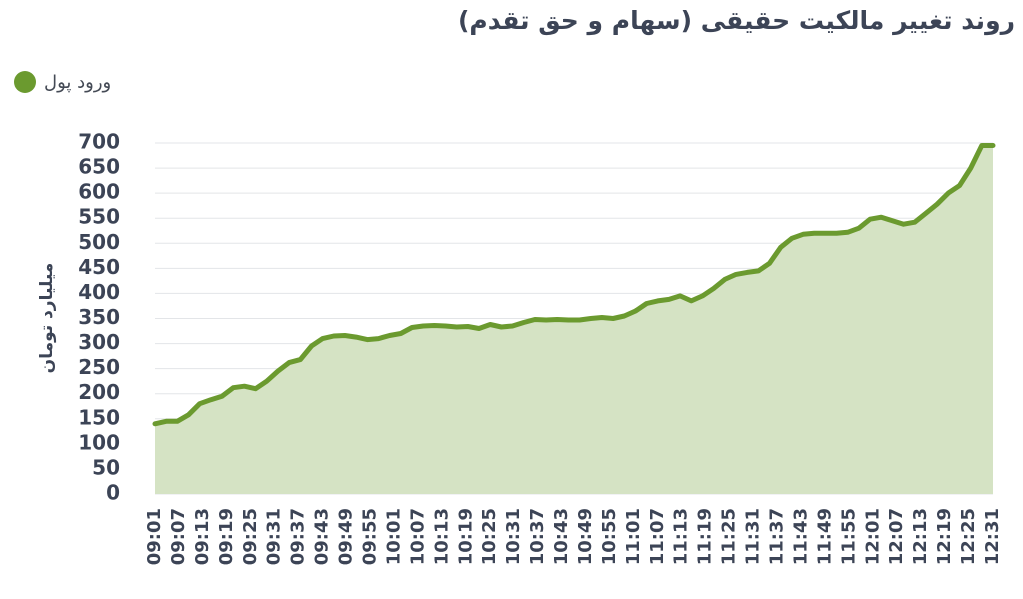 The image size is (1023, 599). What do you see at coordinates (25, 82) in the screenshot?
I see `legend-marker-icon` at bounding box center [25, 82].